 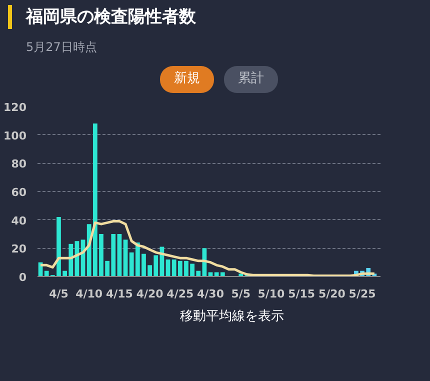 I want to click on chart-title: 福岡県の検査陽性者数, so click(x=111, y=17).